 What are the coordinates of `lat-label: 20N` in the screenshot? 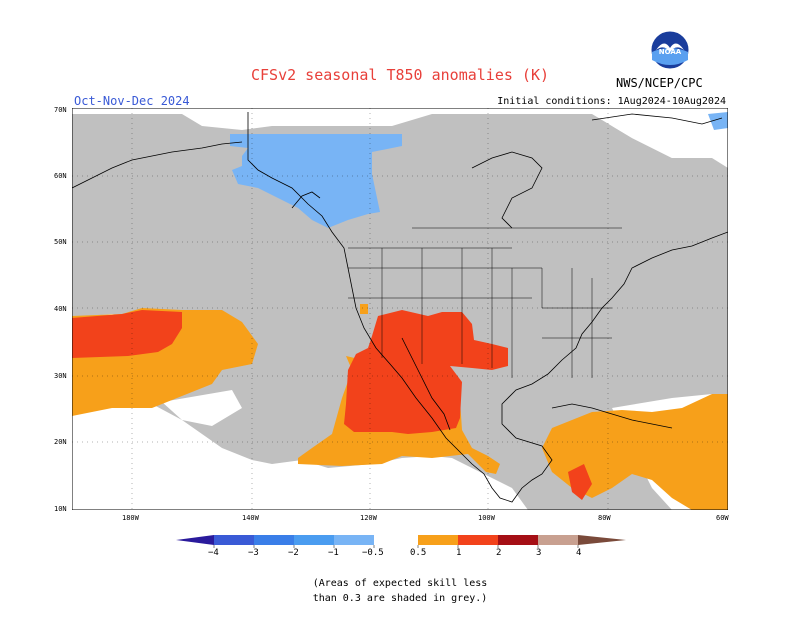 It's located at (60, 442).